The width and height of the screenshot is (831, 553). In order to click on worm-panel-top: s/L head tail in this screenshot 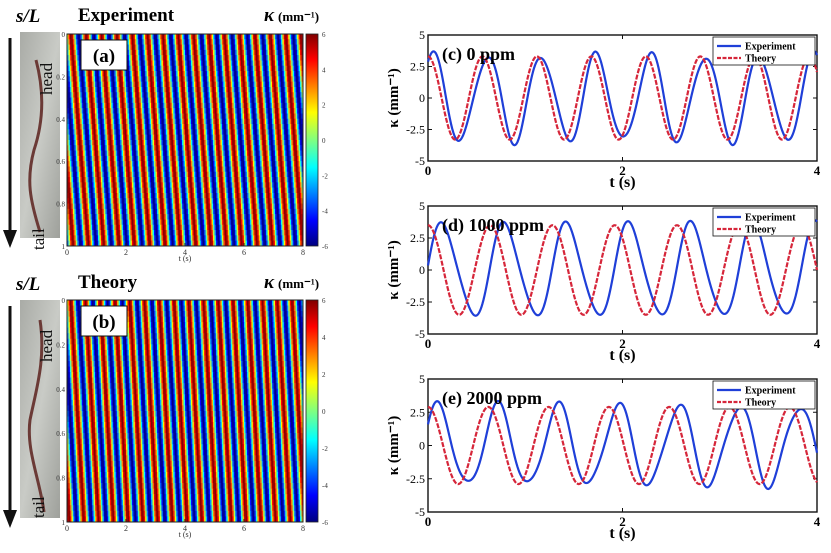, I will do `click(31, 128)`.